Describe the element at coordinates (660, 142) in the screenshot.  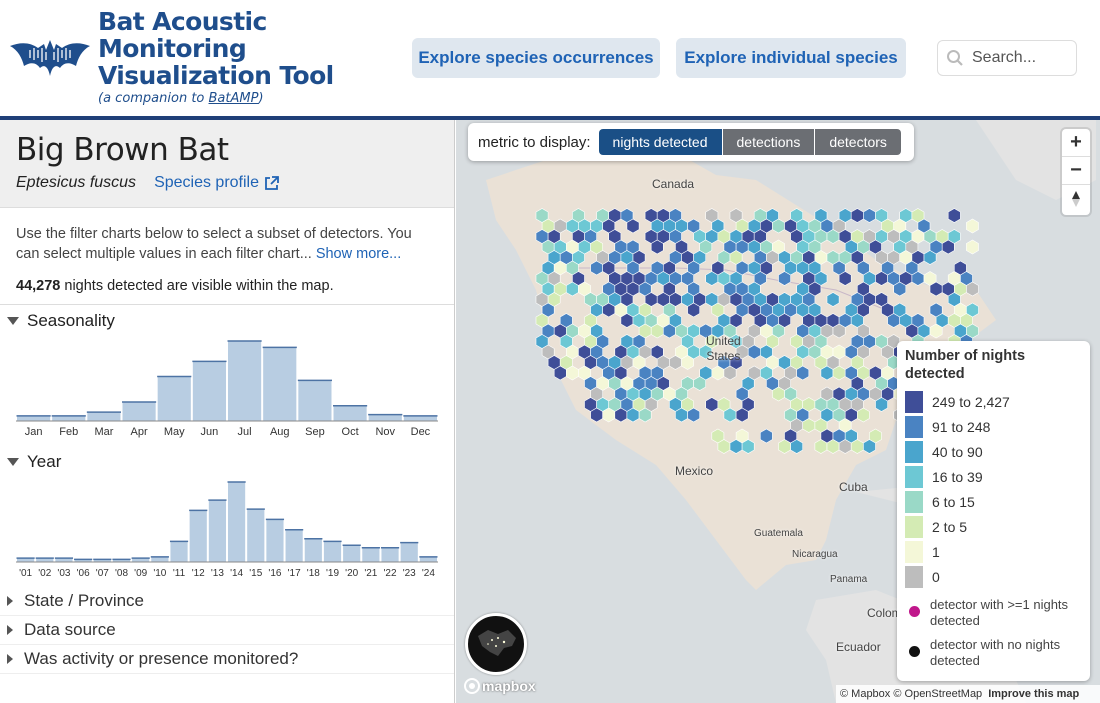
I see `metric-nights-detected-button: nights detected` at that location.